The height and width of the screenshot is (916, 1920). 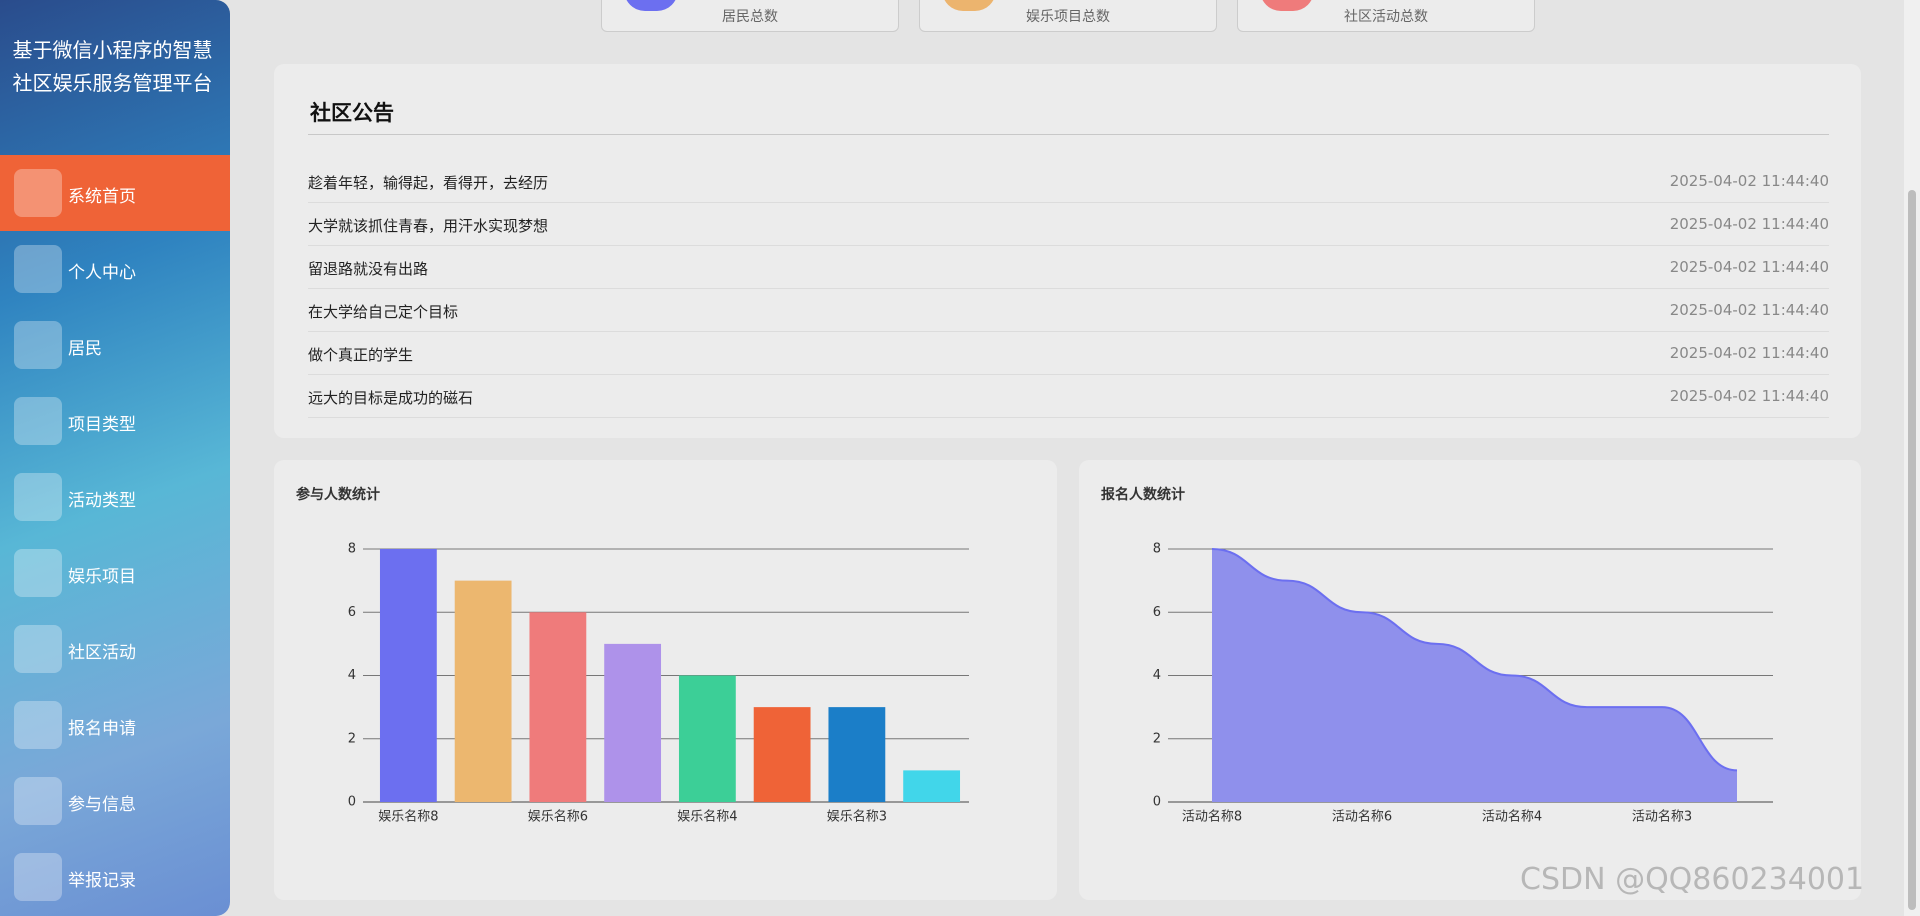 What do you see at coordinates (102, 273) in the screenshot?
I see `menu-label: 个人中心` at bounding box center [102, 273].